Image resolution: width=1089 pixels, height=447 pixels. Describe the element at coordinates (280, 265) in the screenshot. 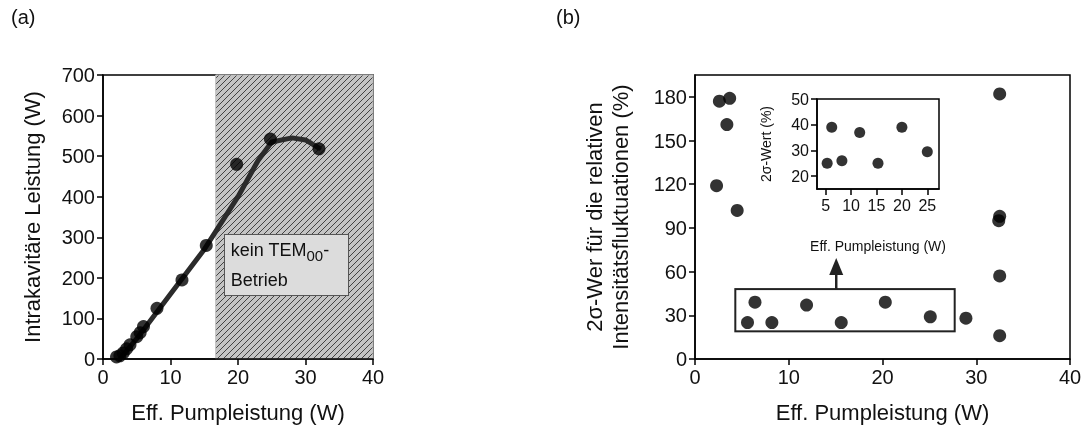

I see `text: kein TEM$_{00}$-Betrieb` at that location.